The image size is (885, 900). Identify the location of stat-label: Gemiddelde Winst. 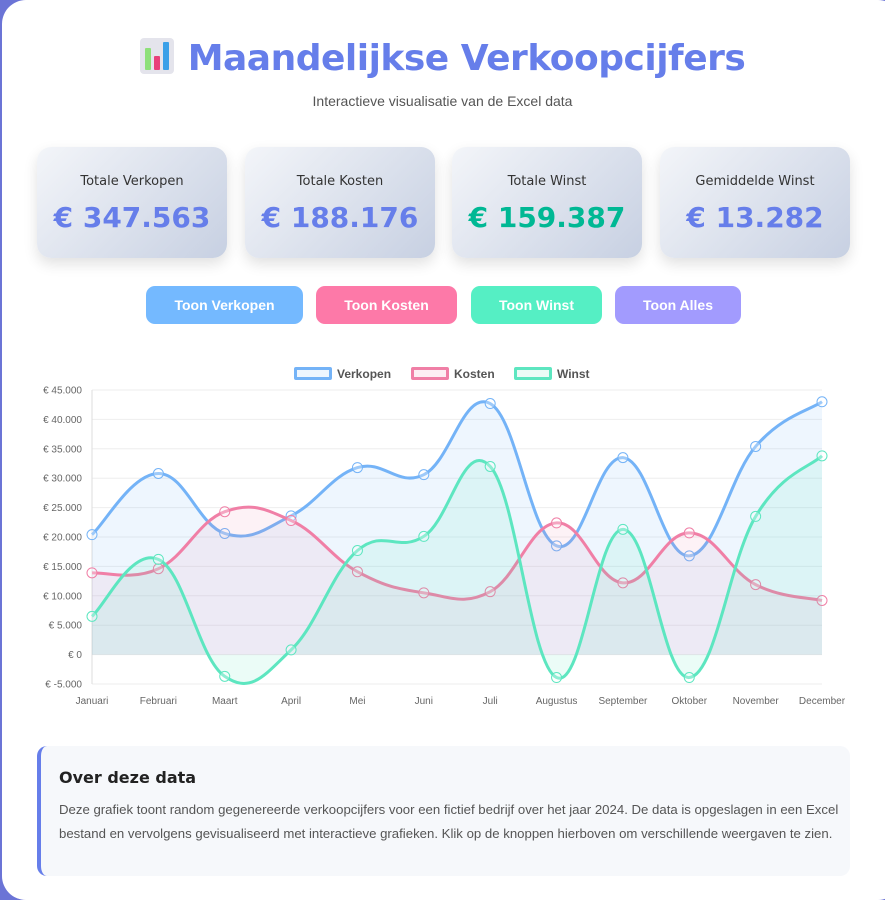
(755, 181).